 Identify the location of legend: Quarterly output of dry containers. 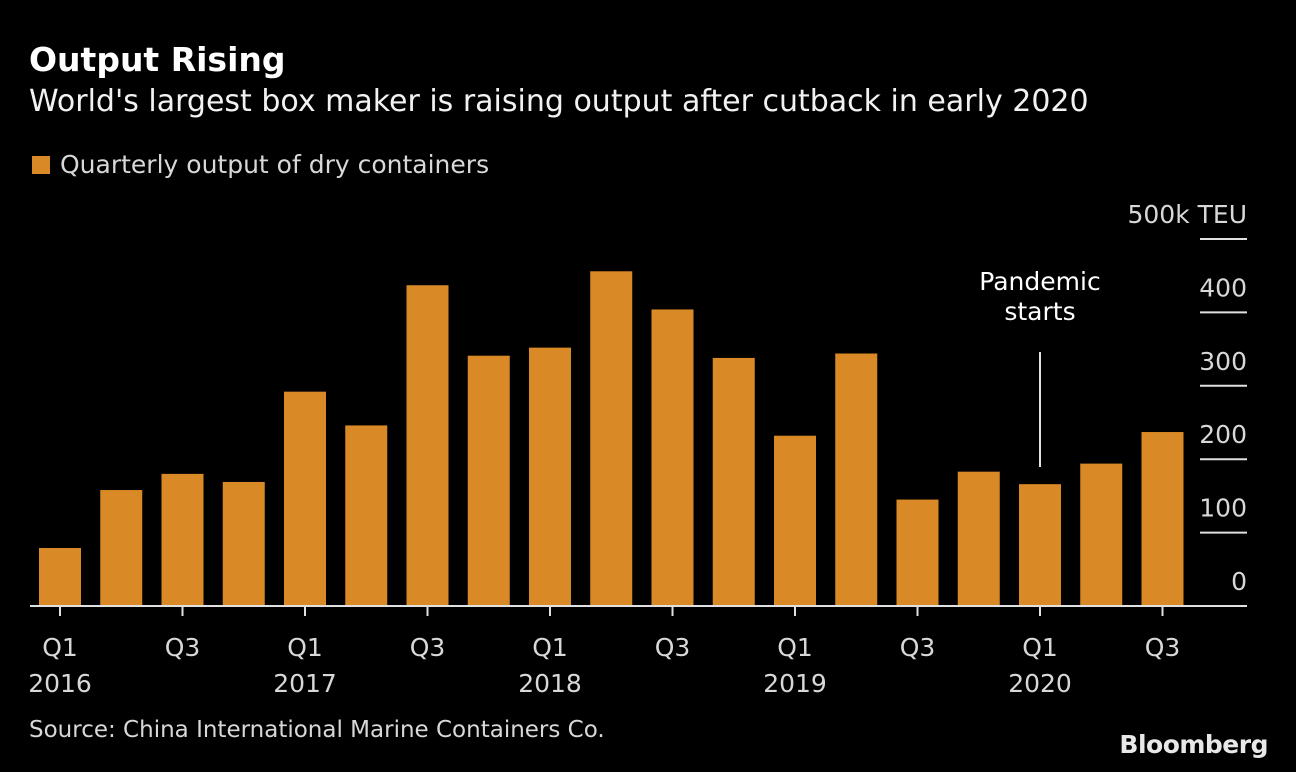
(260, 164).